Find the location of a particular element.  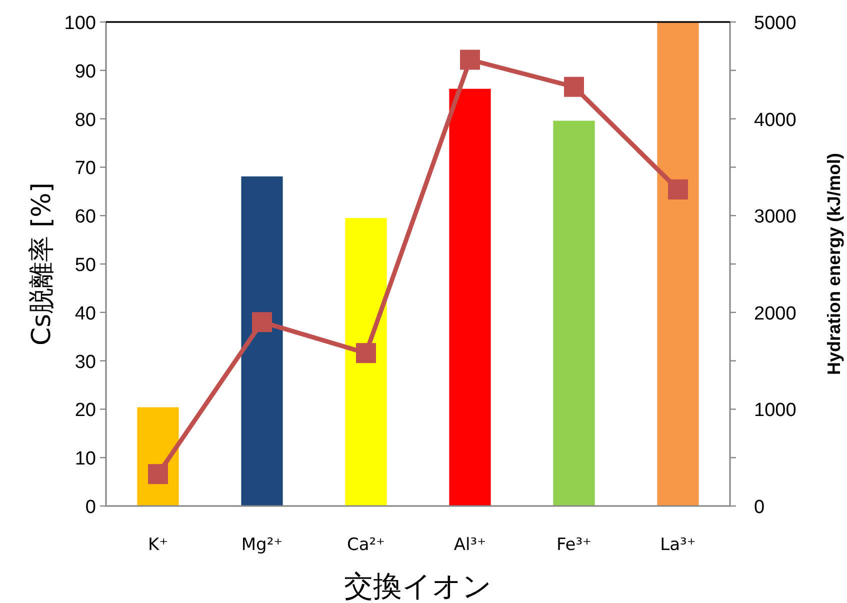

y-tick-label: 90 is located at coordinates (85, 71).